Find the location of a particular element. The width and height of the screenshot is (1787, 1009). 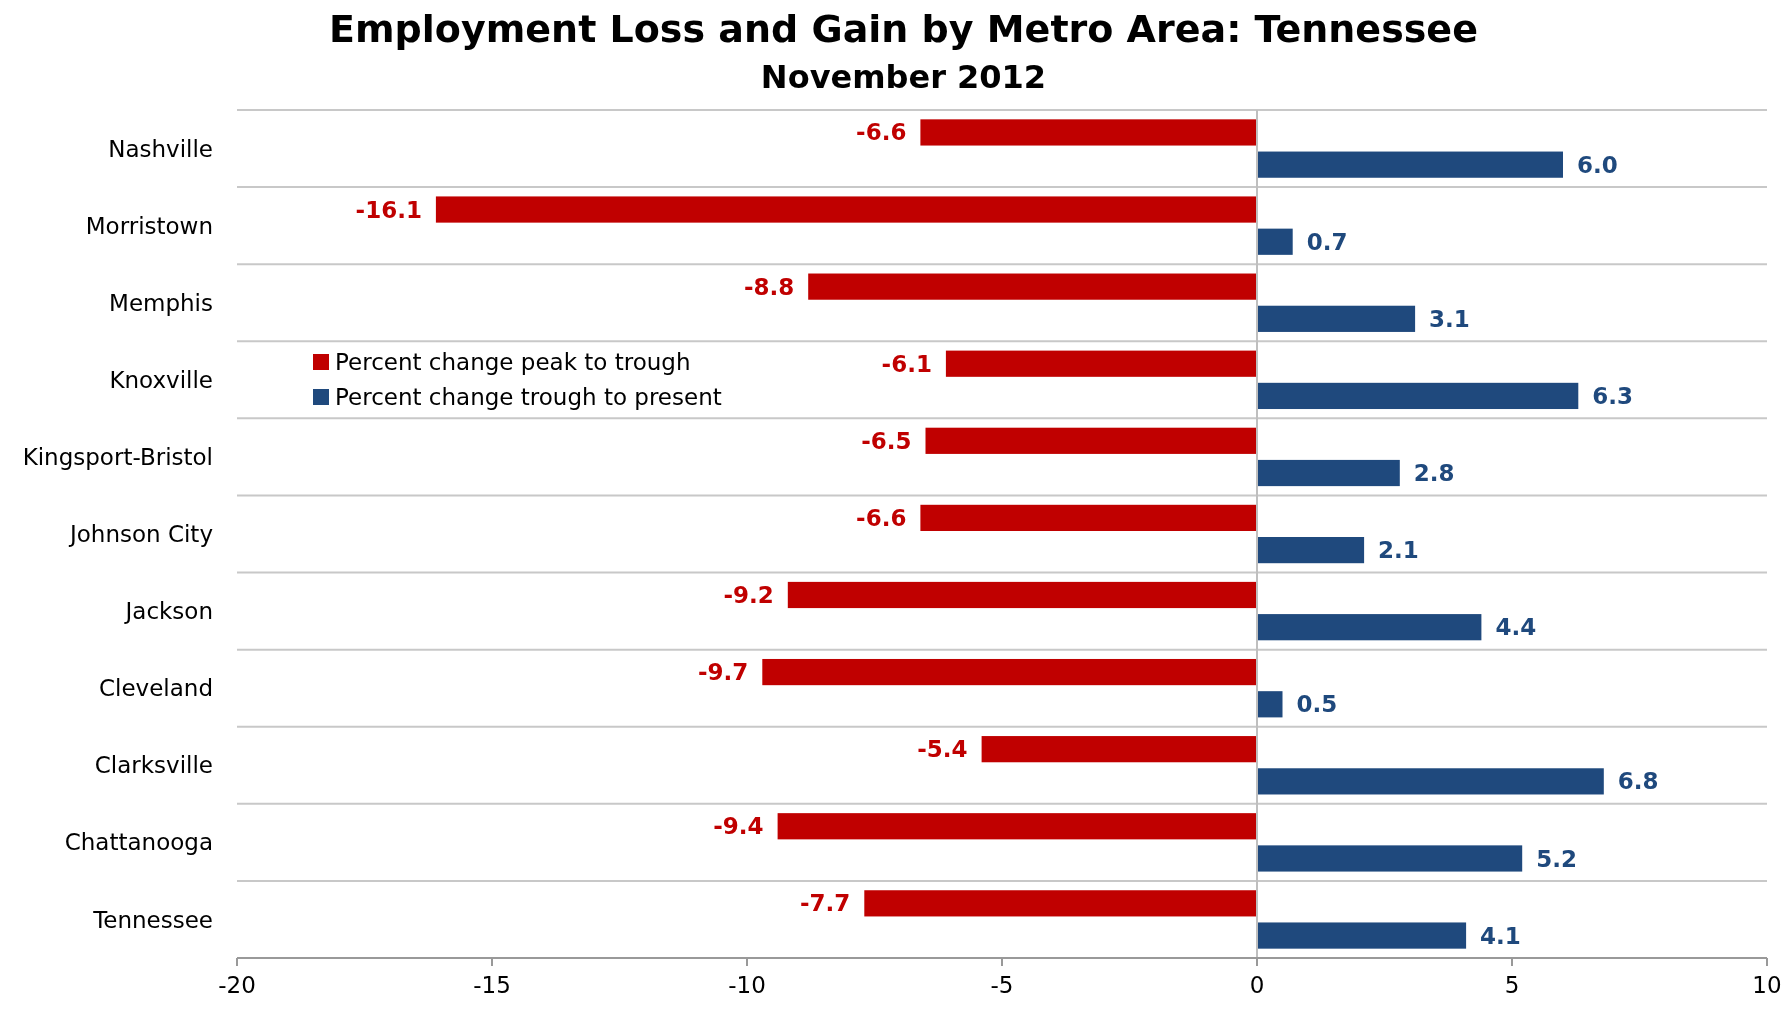

data-label: -8.8 is located at coordinates (769, 286).